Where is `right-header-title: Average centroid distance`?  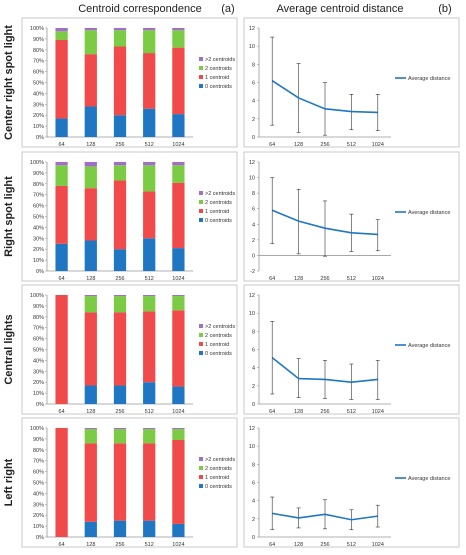
right-header-title: Average centroid distance is located at coordinates (340, 9).